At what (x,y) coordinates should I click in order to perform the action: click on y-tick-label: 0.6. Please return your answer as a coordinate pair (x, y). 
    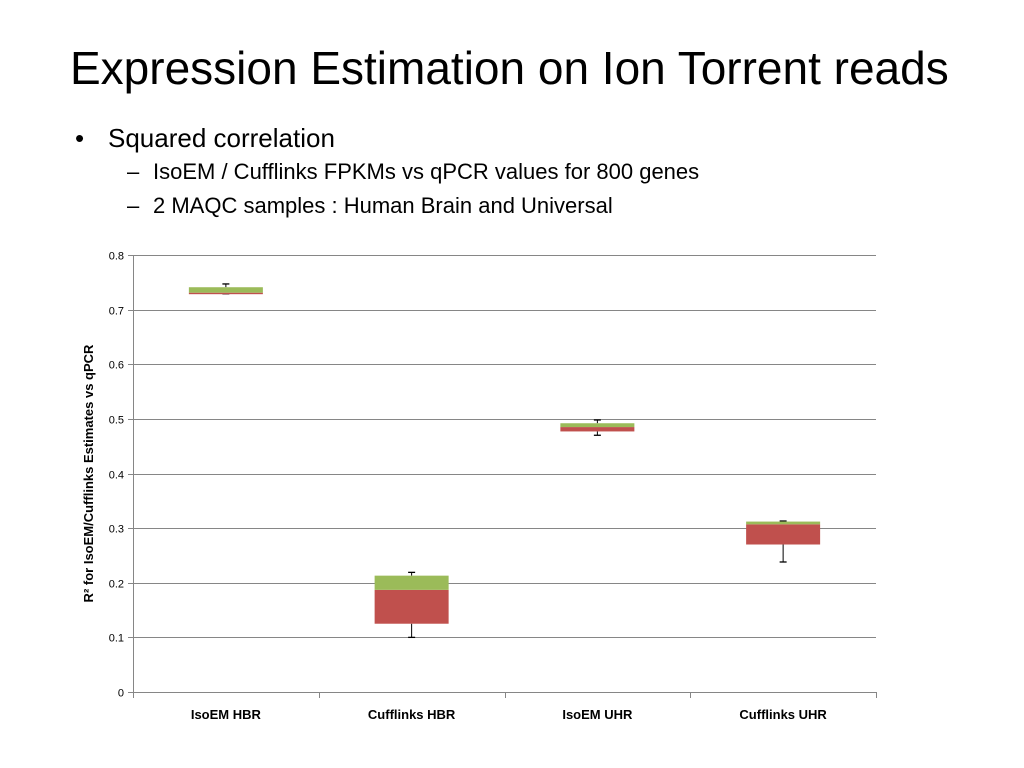
    Looking at the image, I should click on (116, 366).